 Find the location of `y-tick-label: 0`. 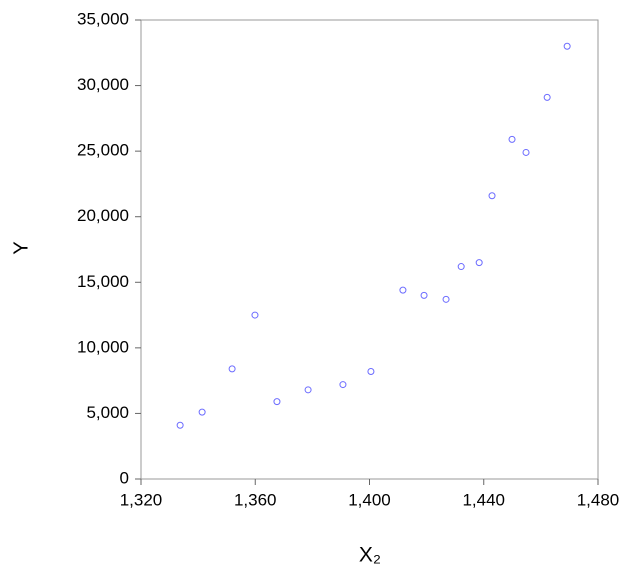

y-tick-label: 0 is located at coordinates (124, 477).